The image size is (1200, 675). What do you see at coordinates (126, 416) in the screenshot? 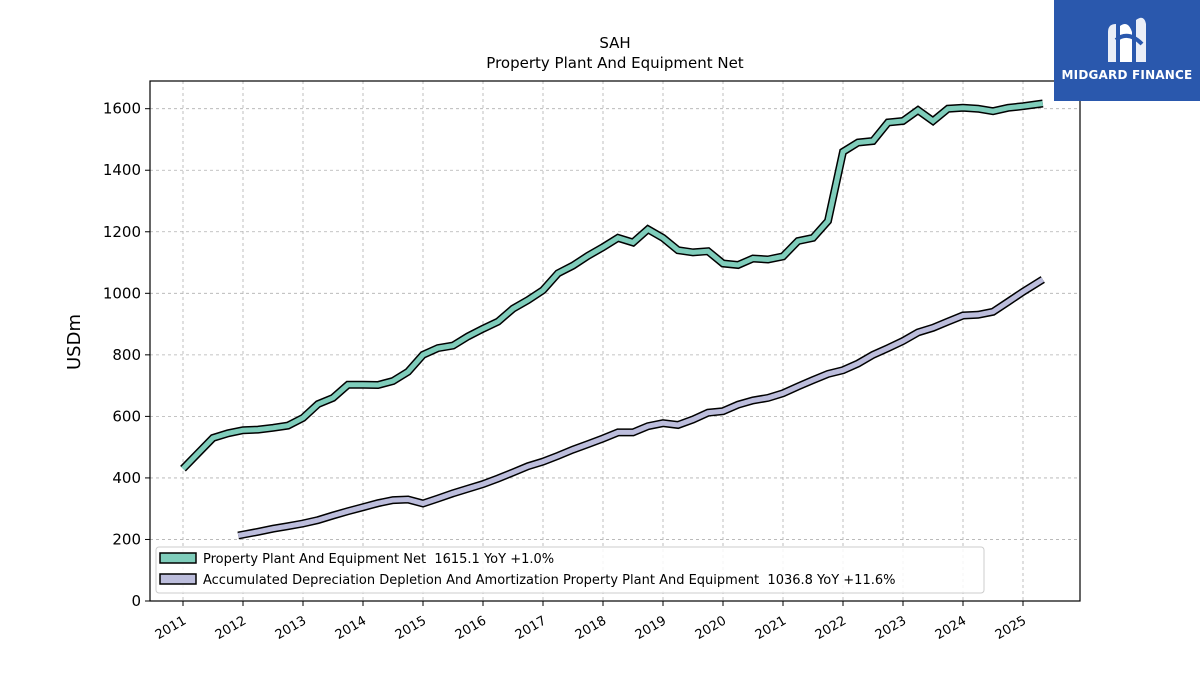
I see `y-tick-label: 600` at bounding box center [126, 416].